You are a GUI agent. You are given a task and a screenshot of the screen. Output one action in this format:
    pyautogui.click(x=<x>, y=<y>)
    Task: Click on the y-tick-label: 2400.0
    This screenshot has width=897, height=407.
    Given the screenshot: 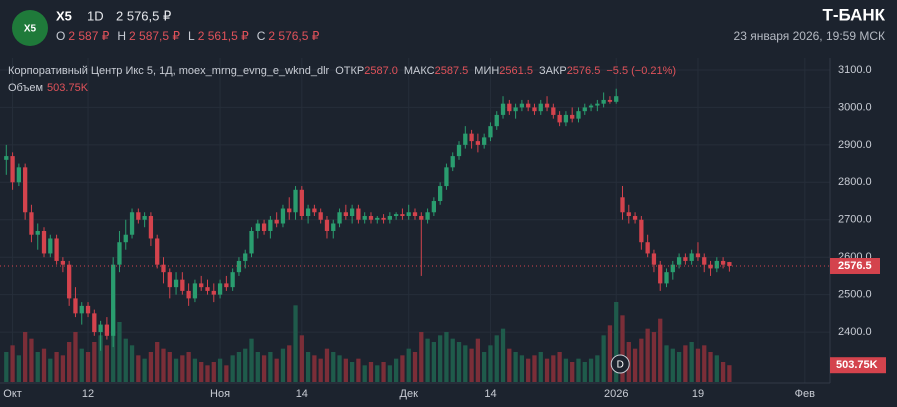 What is the action you would take?
    pyautogui.click(x=855, y=332)
    